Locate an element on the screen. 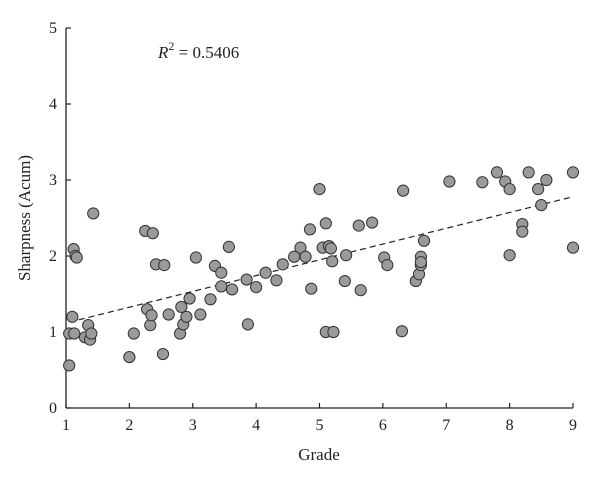 The image size is (600, 480). x-tick-label: 9 is located at coordinates (573, 425).